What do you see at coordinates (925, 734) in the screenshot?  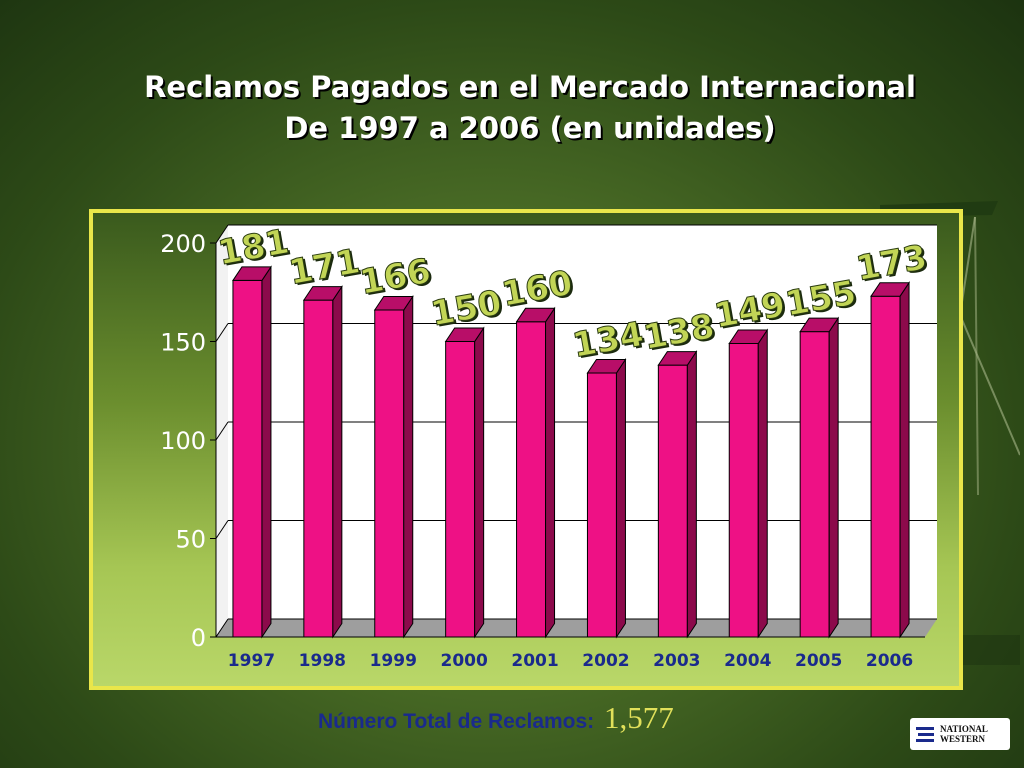 I see `logo-mark-icon` at bounding box center [925, 734].